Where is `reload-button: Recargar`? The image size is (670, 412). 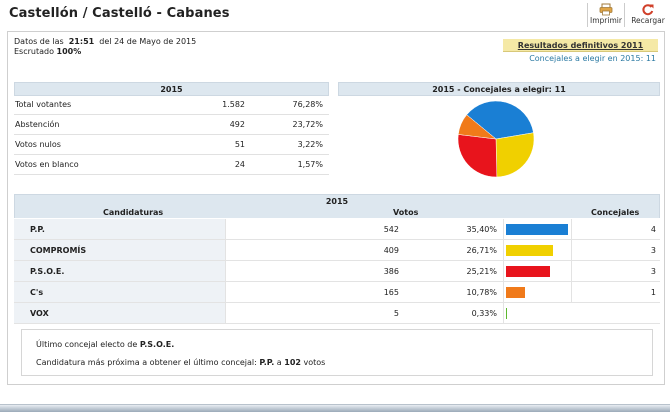
reload-button: Recargar is located at coordinates (648, 15).